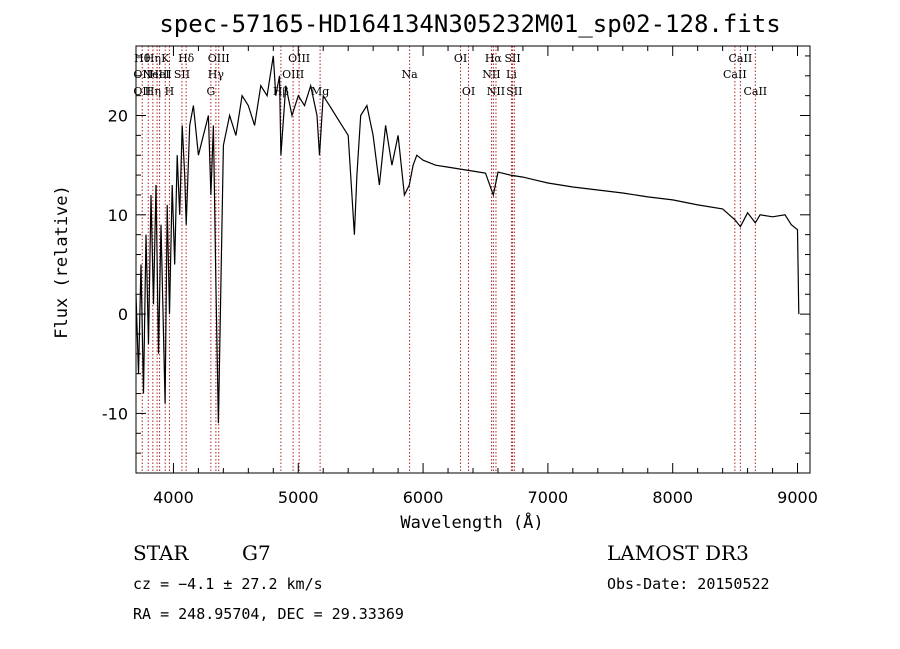 This screenshot has width=900, height=649. What do you see at coordinates (298, 497) in the screenshot?
I see `x-tick-label: 5000` at bounding box center [298, 497].